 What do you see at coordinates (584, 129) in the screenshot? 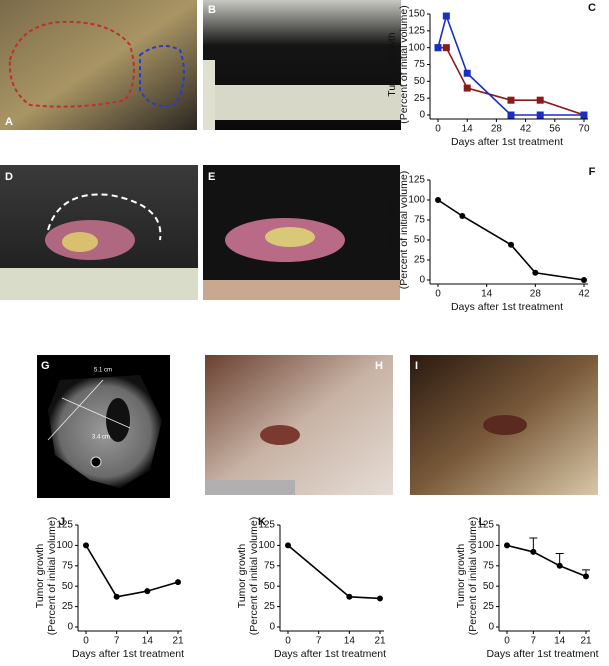
I see `x-tick-label: 70` at bounding box center [584, 129].